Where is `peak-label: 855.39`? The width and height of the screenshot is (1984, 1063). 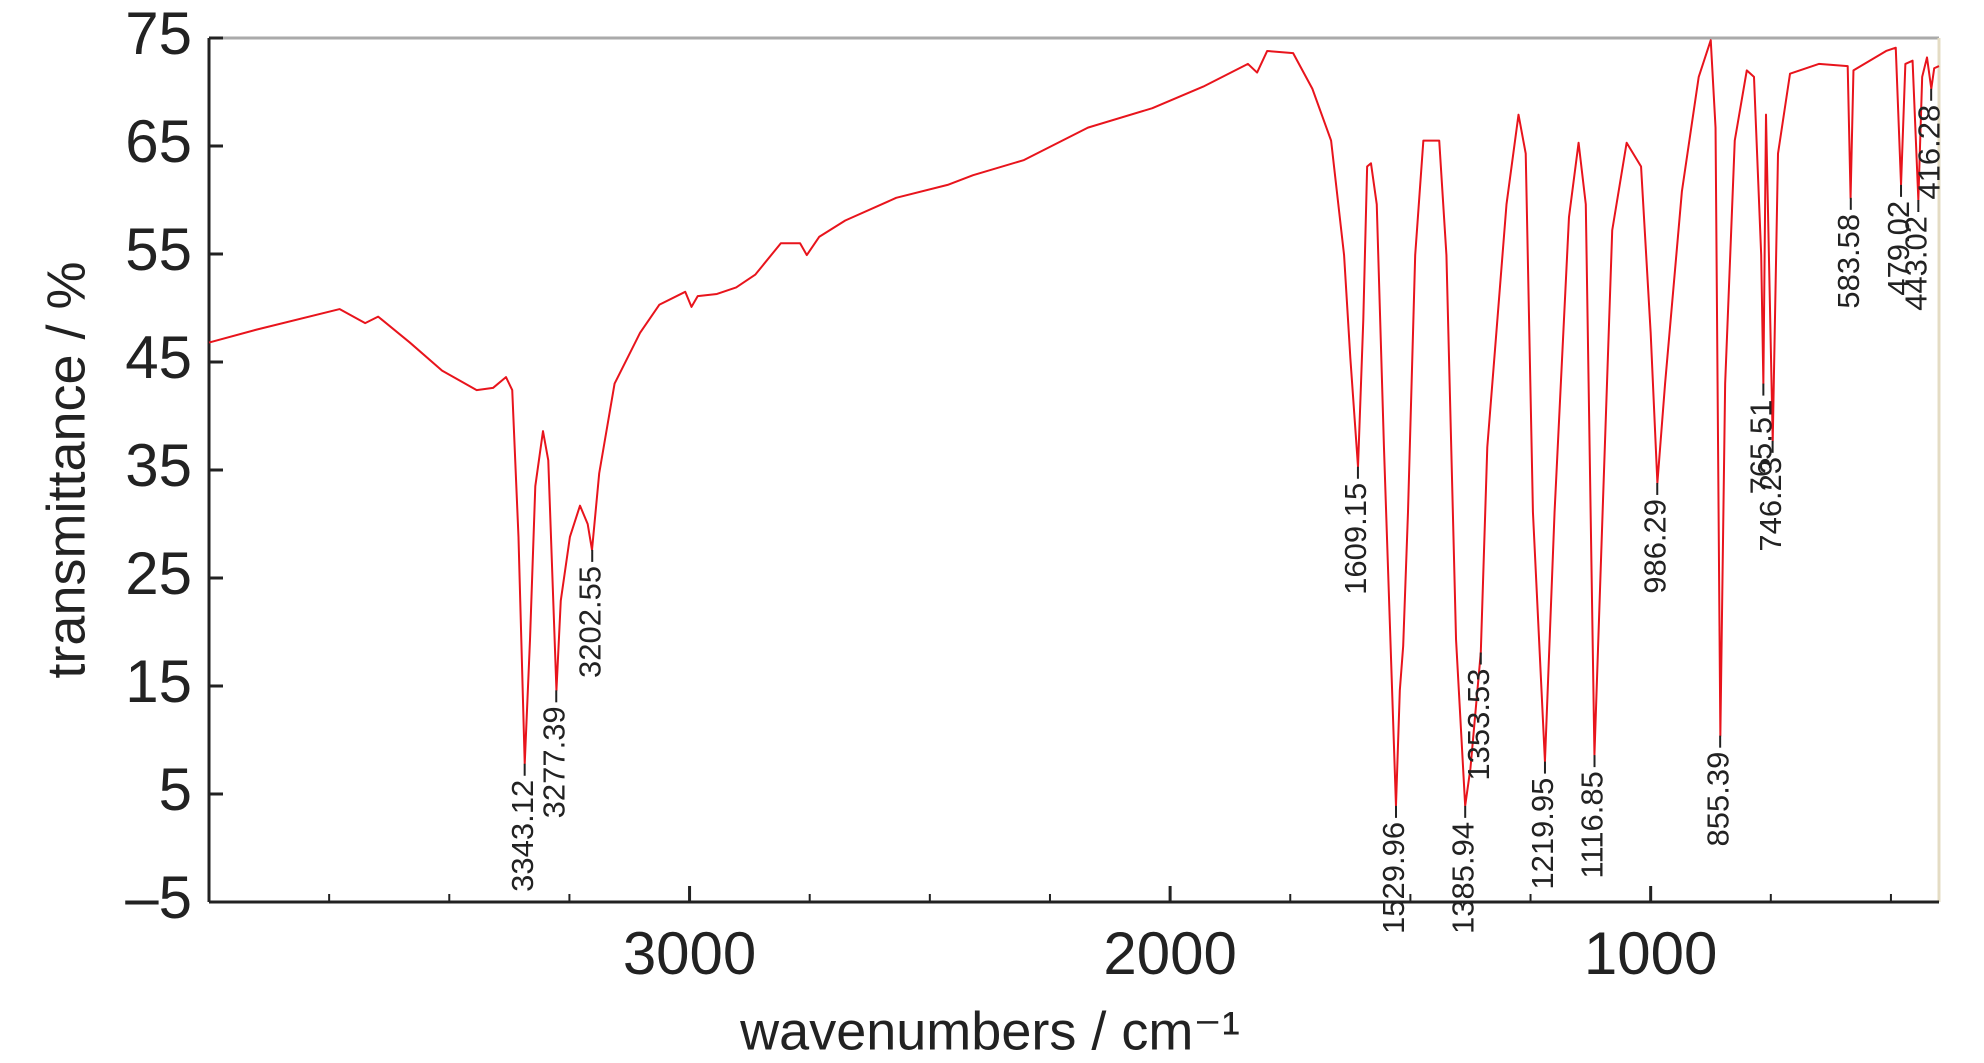
peak-label: 855.39 is located at coordinates (1717, 799).